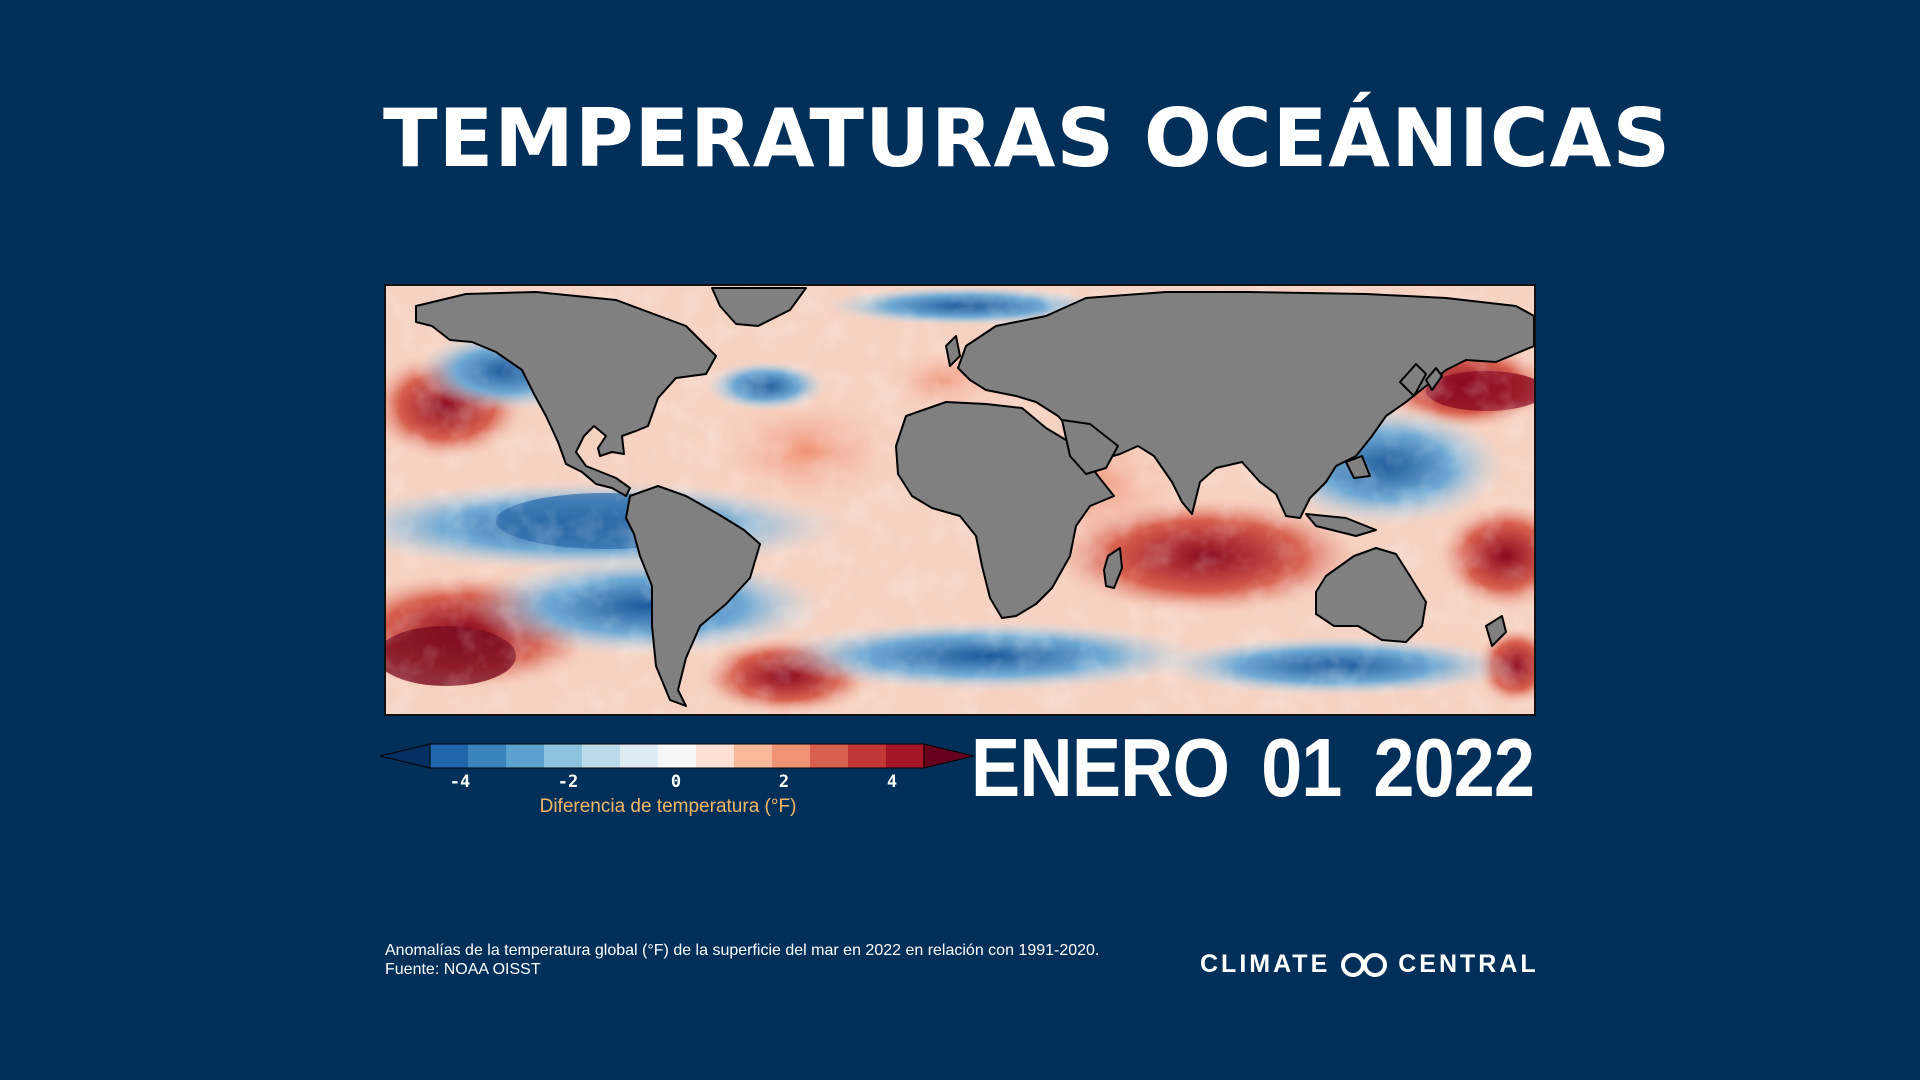 The image size is (1920, 1080). Describe the element at coordinates (1454, 768) in the screenshot. I see `date-year: 2022` at that location.